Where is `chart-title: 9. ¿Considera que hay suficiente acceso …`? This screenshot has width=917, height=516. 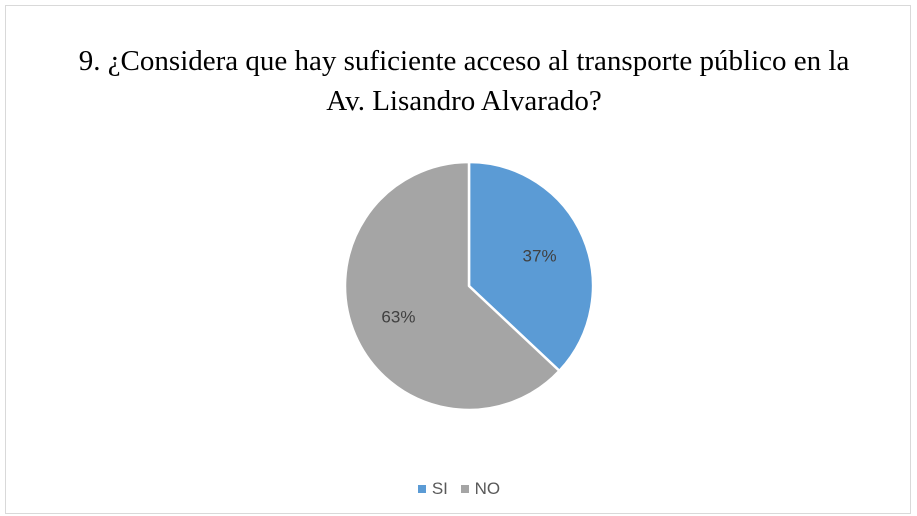 chart-title: 9. ¿Considera que hay suficiente acceso … is located at coordinates (464, 81).